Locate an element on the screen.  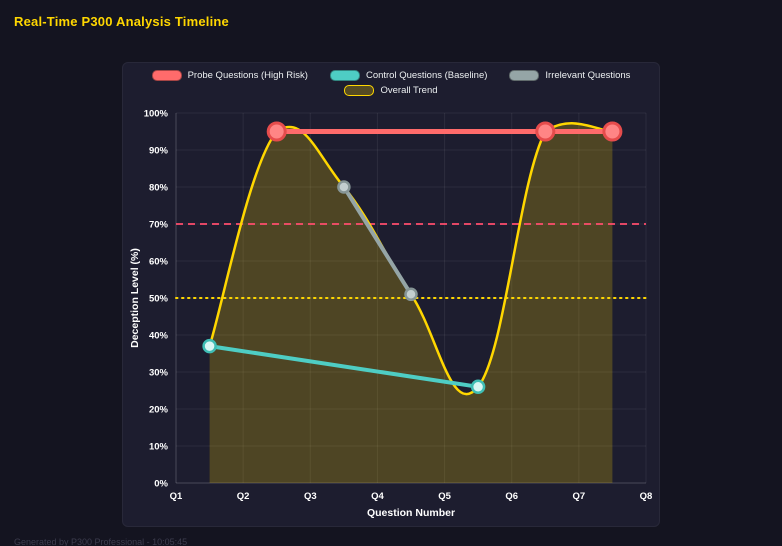
y-tick-label: 50% is located at coordinates (159, 299).